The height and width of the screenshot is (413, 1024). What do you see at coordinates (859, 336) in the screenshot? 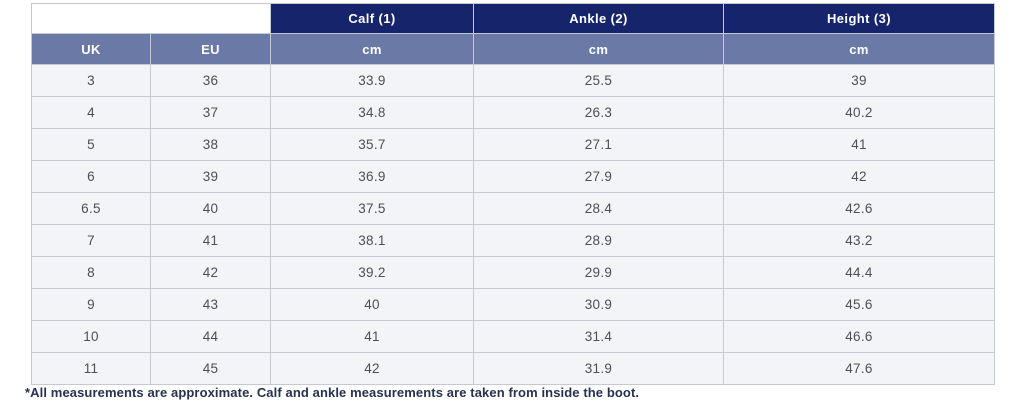
I see `table-cell: 46.6` at bounding box center [859, 336].